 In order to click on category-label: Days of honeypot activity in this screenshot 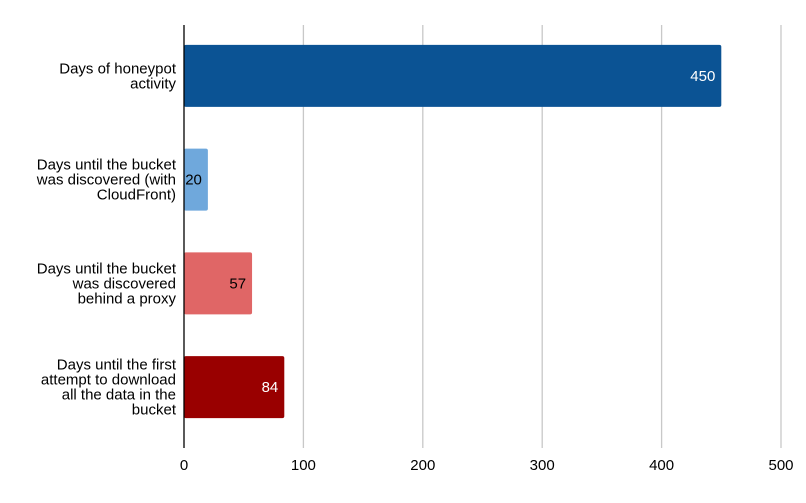, I will do `click(118, 76)`.